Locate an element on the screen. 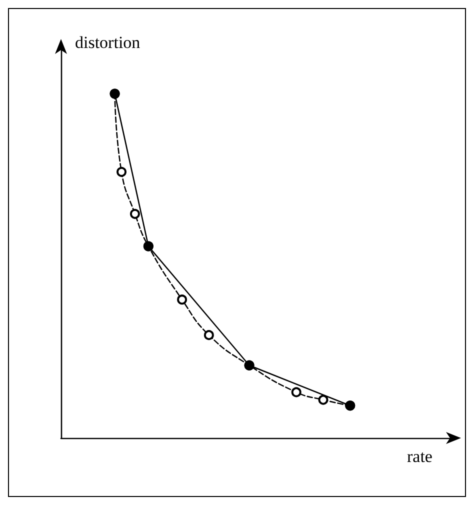 The image size is (476, 507). x-axis-title: rate is located at coordinates (419, 456).